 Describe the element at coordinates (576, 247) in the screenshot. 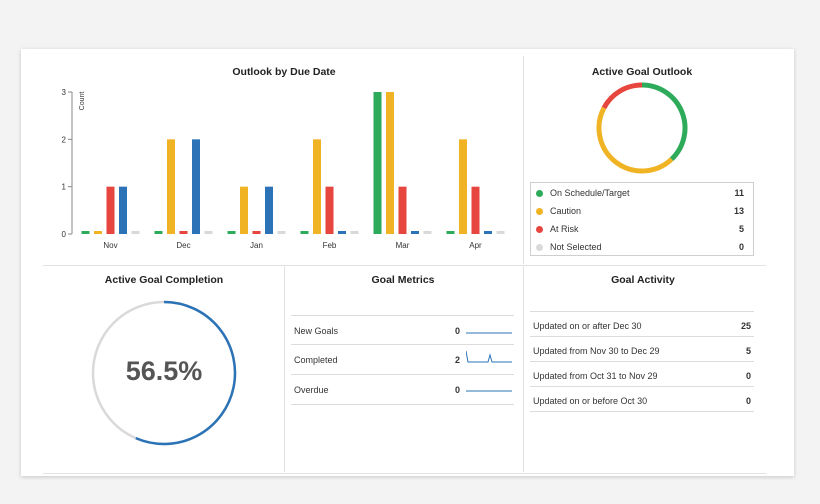

I see `legend-label: Not Selected` at that location.